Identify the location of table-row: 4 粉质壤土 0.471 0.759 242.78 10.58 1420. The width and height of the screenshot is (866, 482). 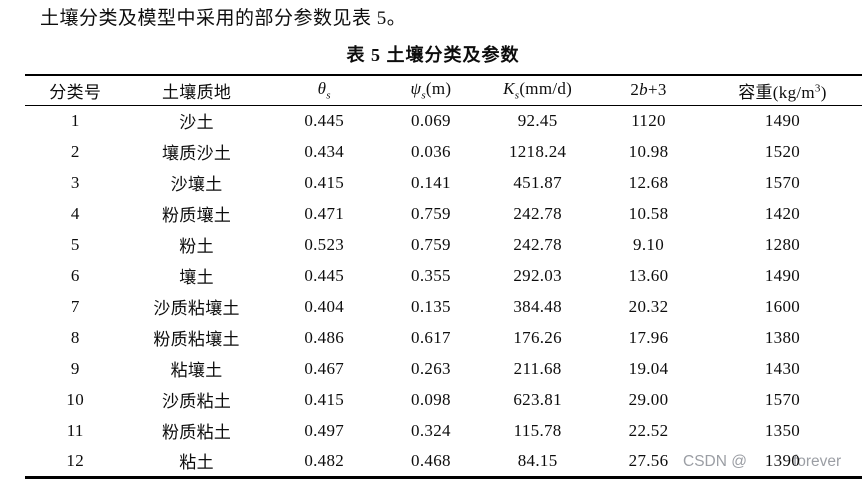
(443, 213).